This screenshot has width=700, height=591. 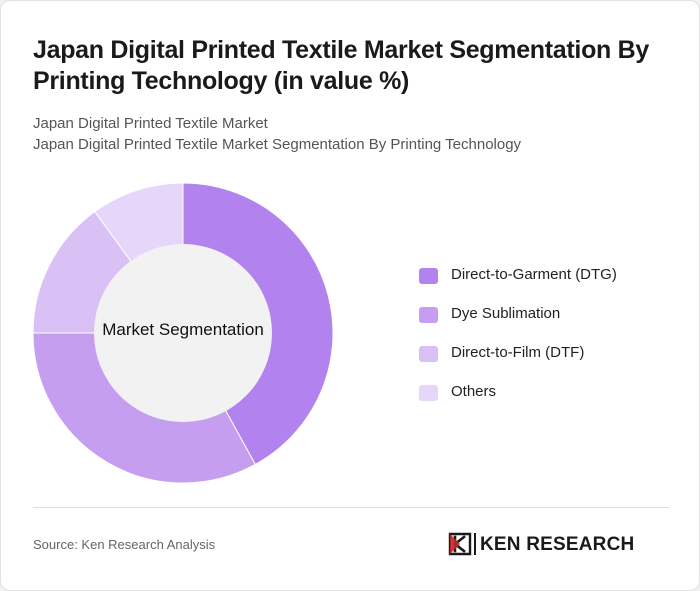 What do you see at coordinates (351, 507) in the screenshot?
I see `footer-divider` at bounding box center [351, 507].